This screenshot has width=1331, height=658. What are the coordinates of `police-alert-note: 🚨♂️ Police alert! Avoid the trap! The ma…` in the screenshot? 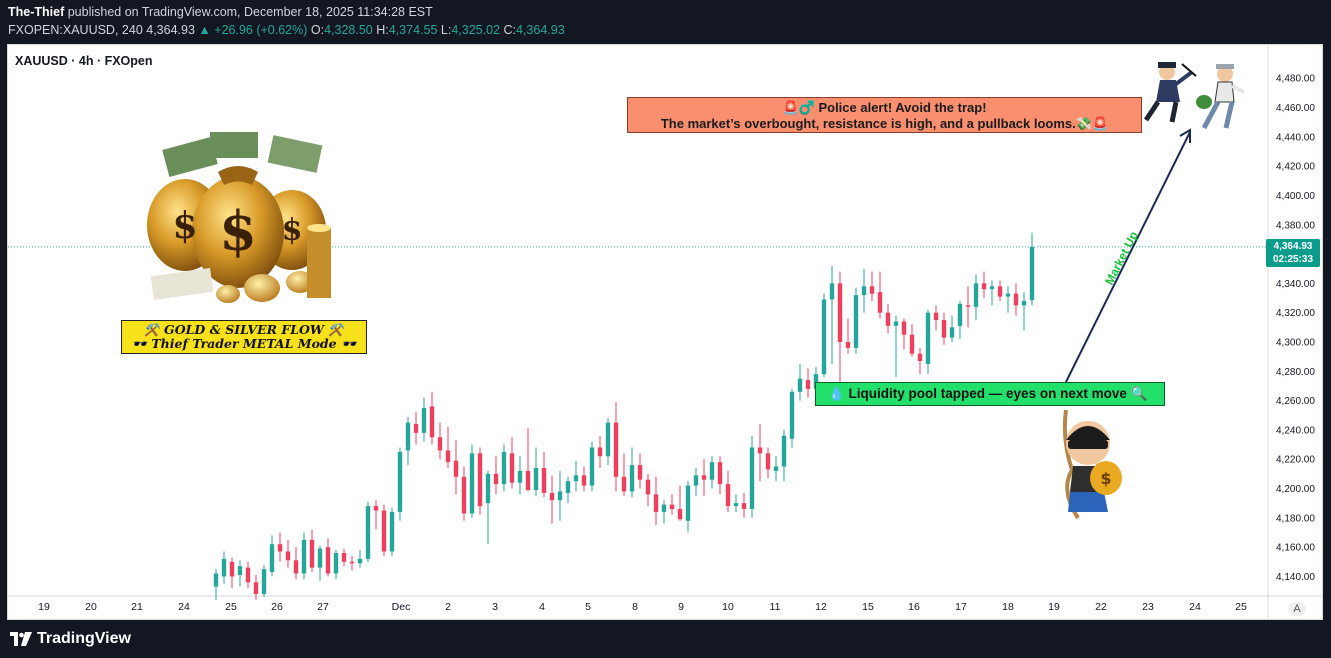 It's located at (884, 115).